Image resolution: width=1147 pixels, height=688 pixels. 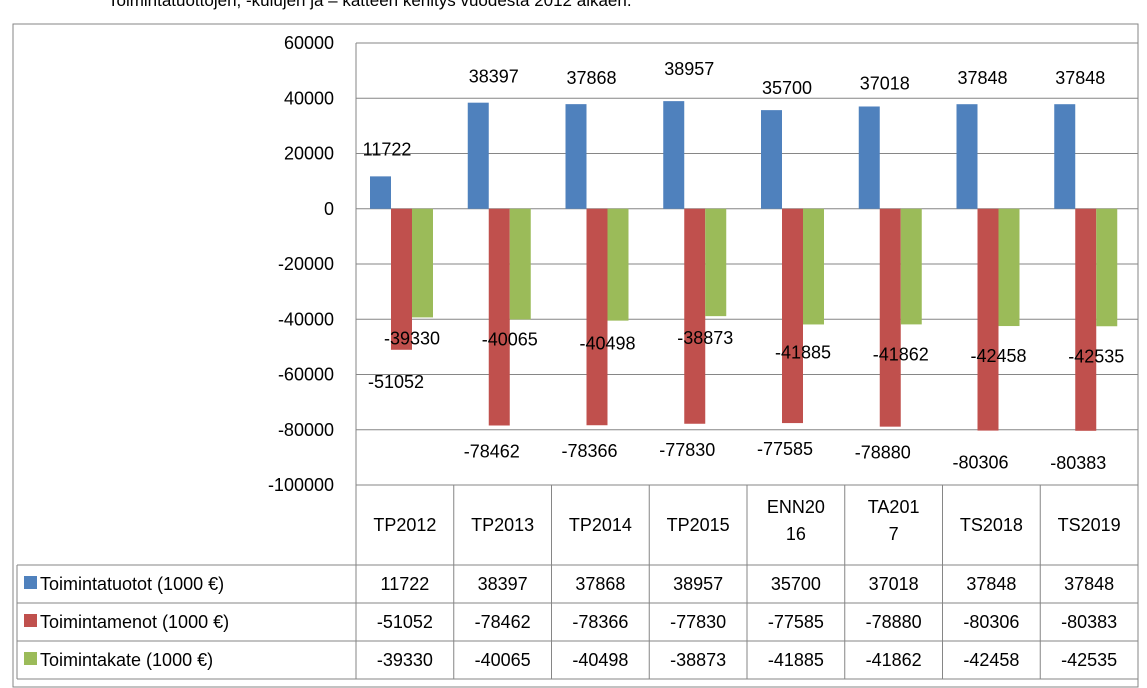 What do you see at coordinates (980, 463) in the screenshot?
I see `data-label: -80306` at bounding box center [980, 463].